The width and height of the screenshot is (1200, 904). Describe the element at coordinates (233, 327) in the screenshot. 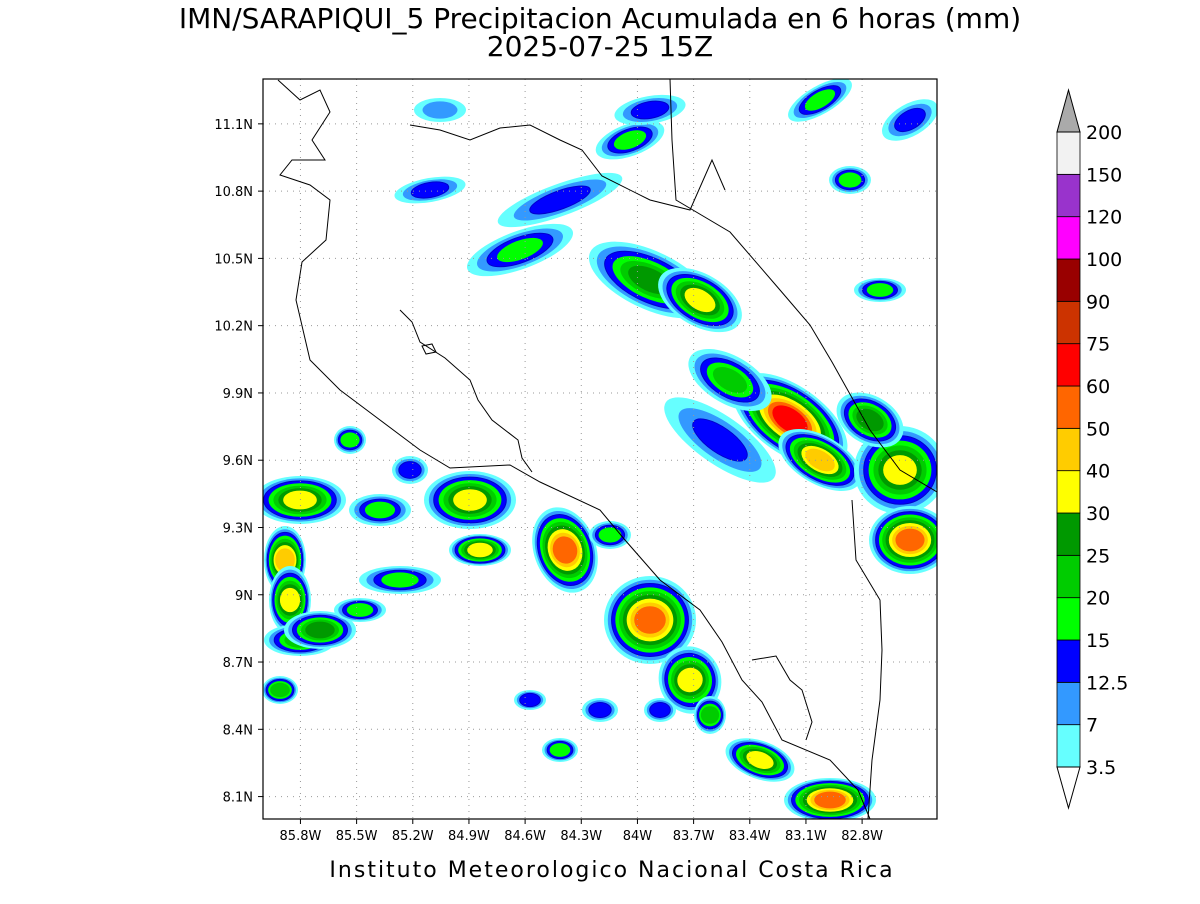

I see `y-tick-label: 10.2N` at that location.